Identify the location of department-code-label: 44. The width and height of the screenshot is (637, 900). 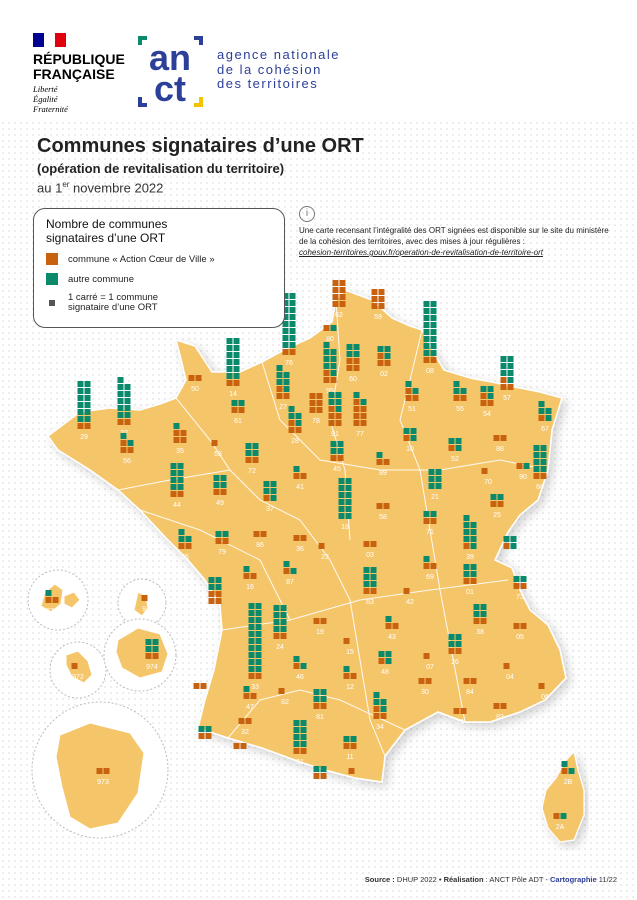
(177, 505).